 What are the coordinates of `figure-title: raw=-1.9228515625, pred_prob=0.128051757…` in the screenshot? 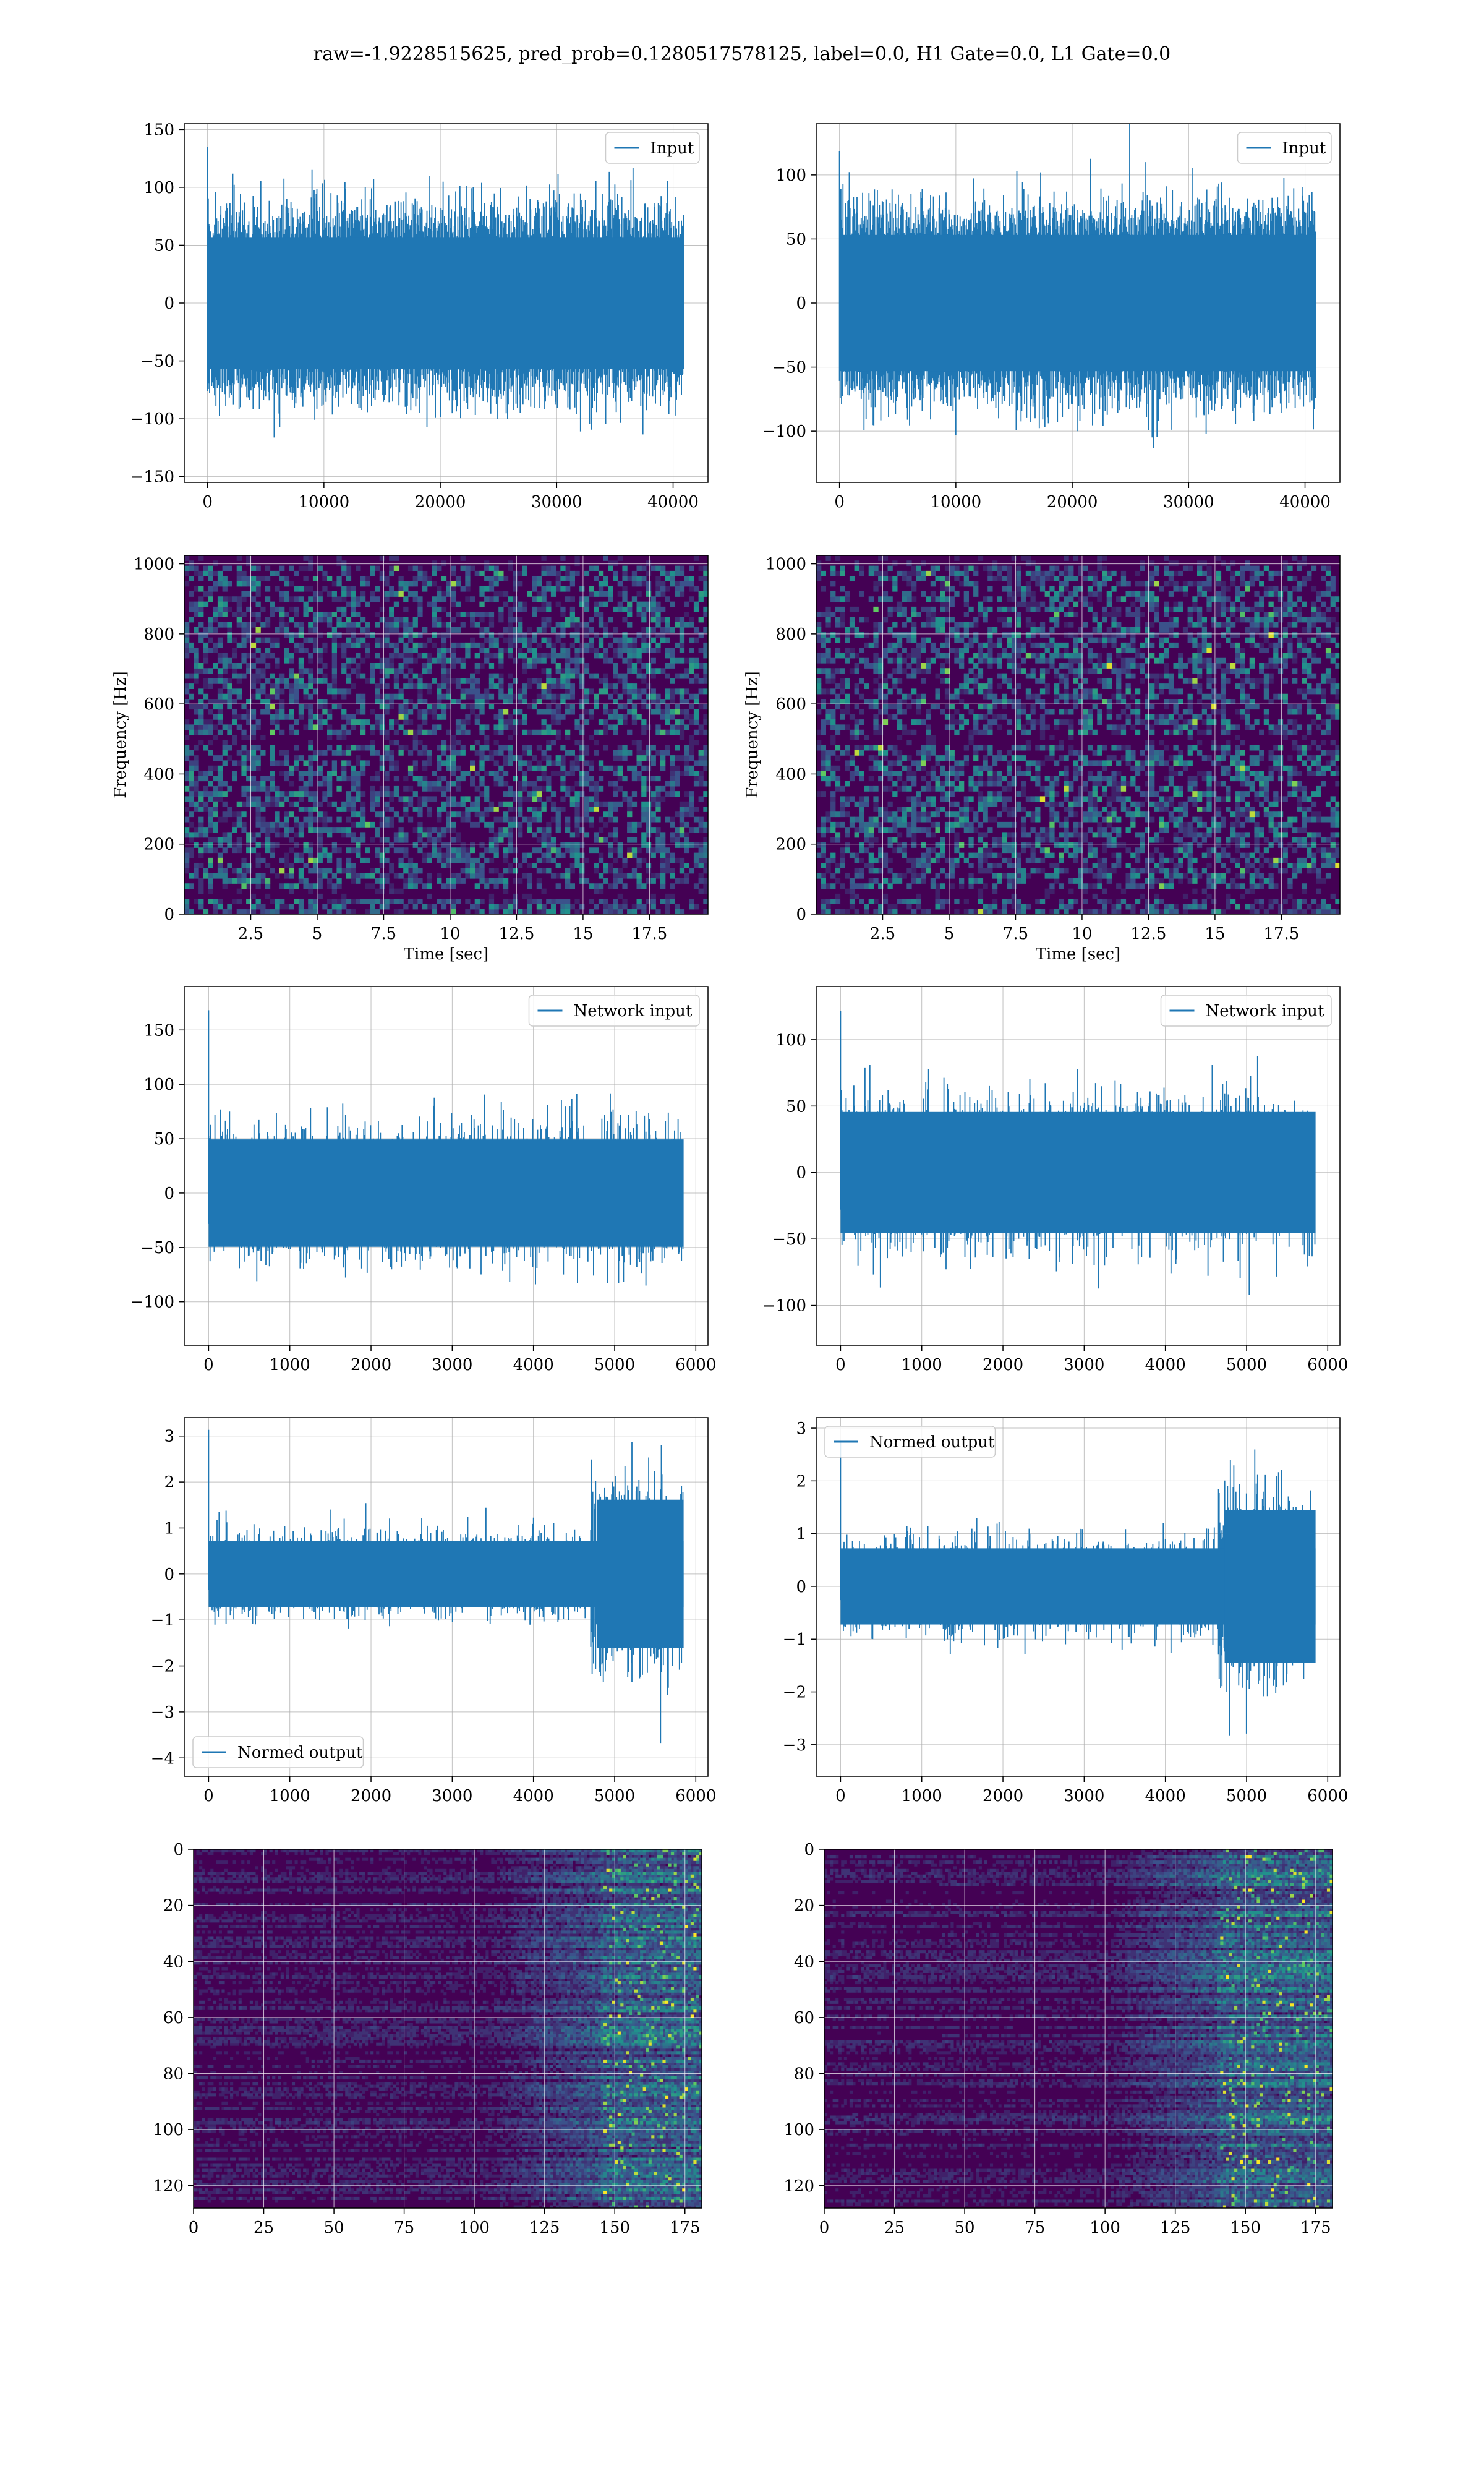 It's located at (742, 54).